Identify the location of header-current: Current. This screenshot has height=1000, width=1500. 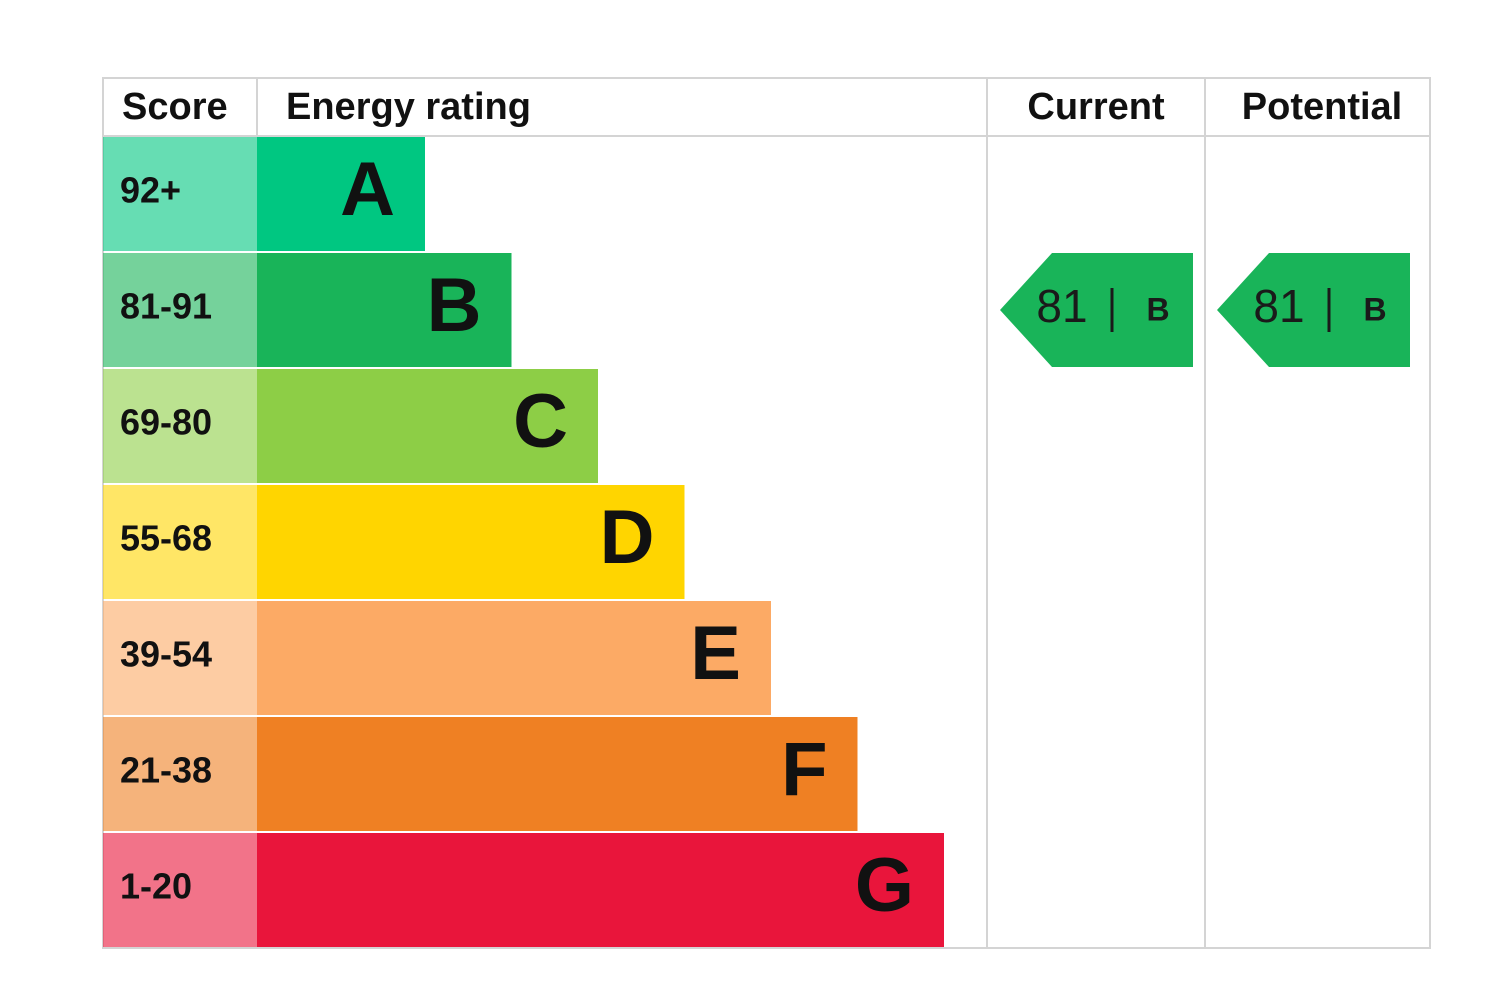
(1096, 107).